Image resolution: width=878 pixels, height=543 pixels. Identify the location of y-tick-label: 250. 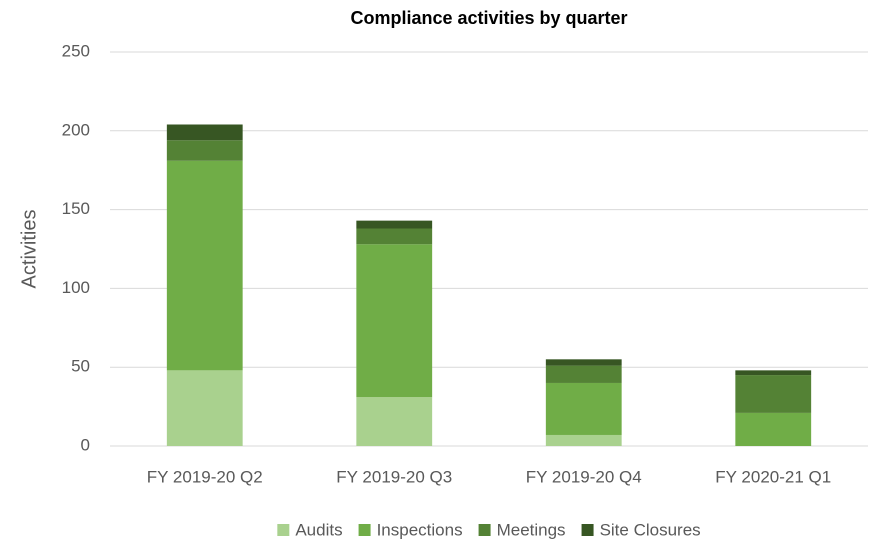
(76, 50).